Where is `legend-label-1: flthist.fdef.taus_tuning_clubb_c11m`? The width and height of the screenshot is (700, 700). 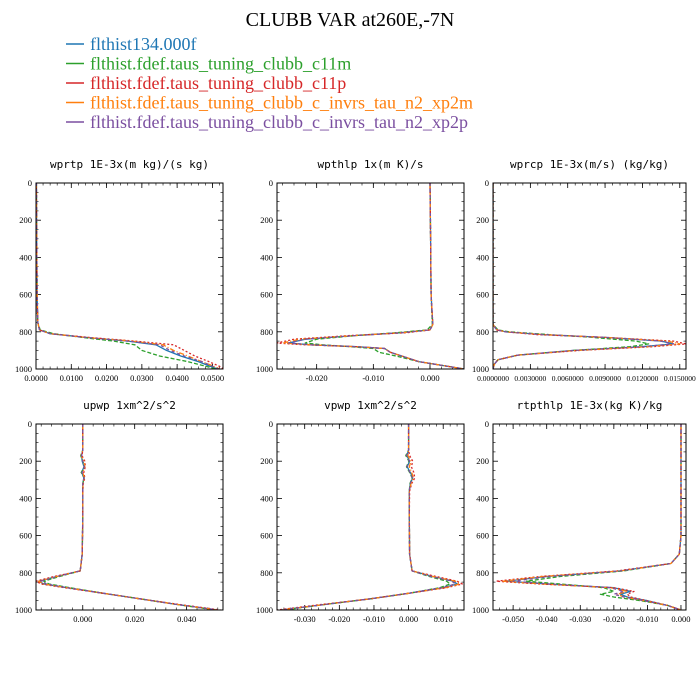
legend-label-1: flthist.fdef.taus_tuning_clubb_c11m is located at coordinates (220, 64).